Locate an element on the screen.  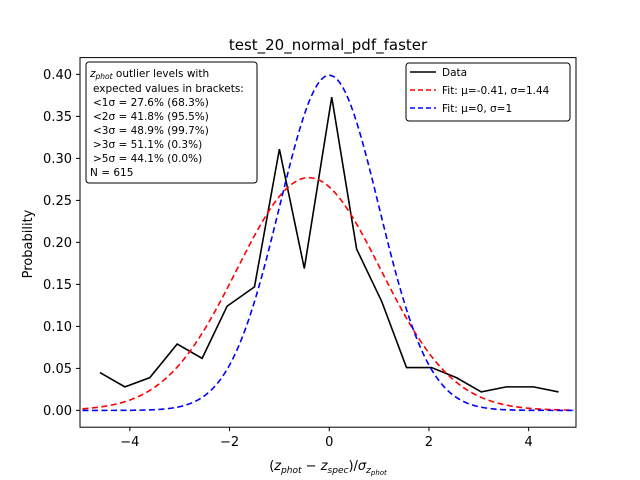
stats-line: >5σ = 44.1% (0.0%) is located at coordinates (147, 159).